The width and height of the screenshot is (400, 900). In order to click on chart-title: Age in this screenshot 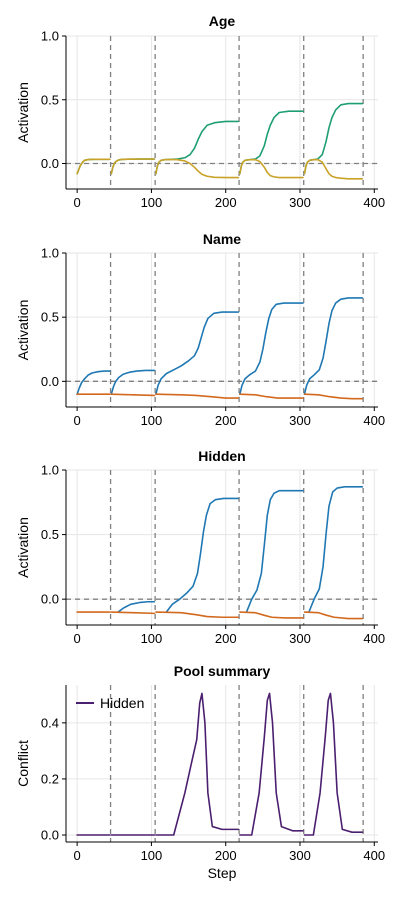, I will do `click(222, 21)`.